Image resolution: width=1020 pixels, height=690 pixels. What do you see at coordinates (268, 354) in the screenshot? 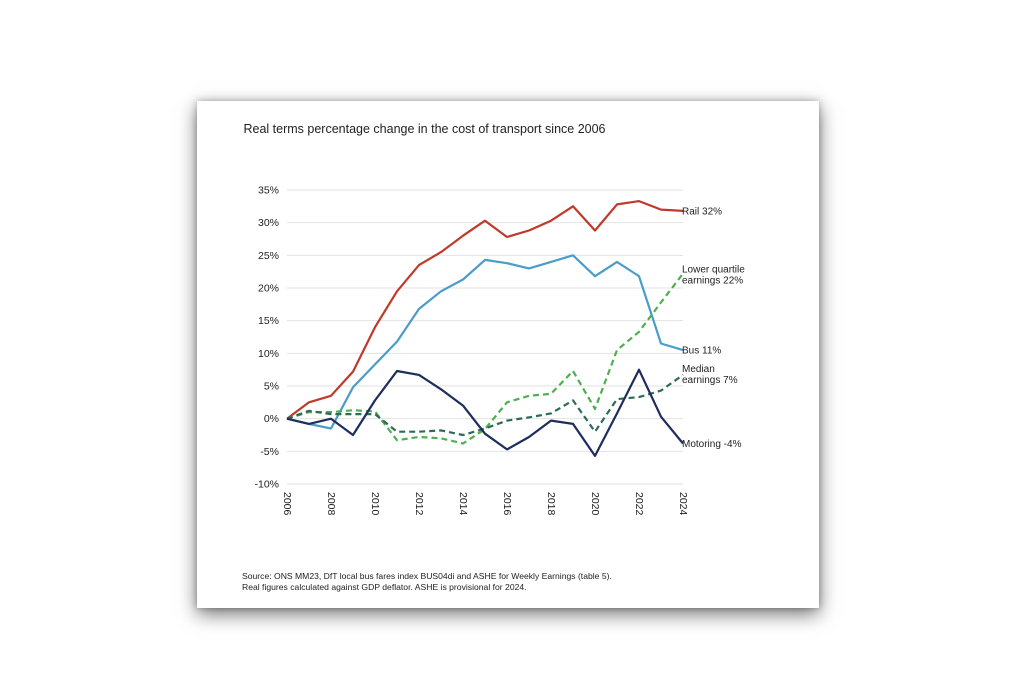
I see `y-tick-label: 10%` at bounding box center [268, 354].